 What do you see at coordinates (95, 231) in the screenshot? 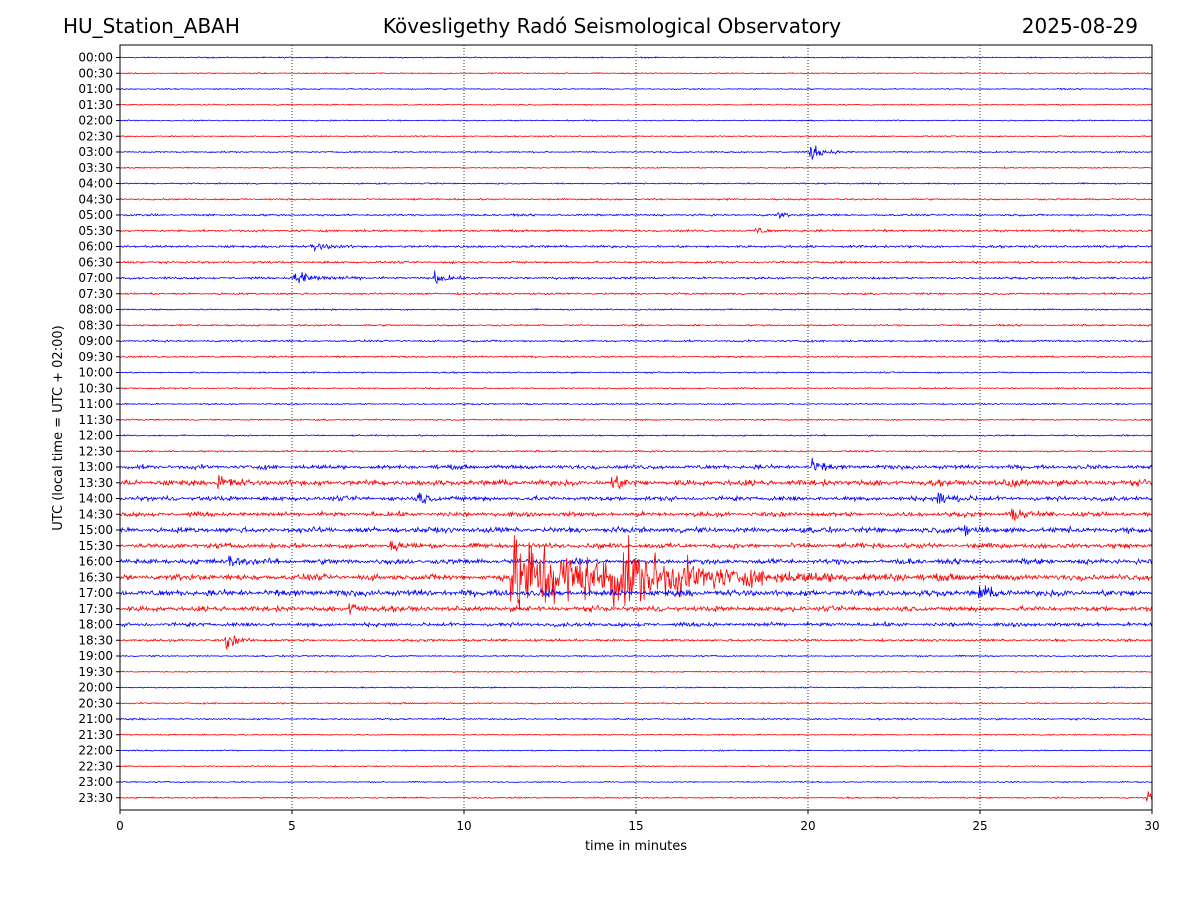
I see `y-tick-label: 05:30` at bounding box center [95, 231].